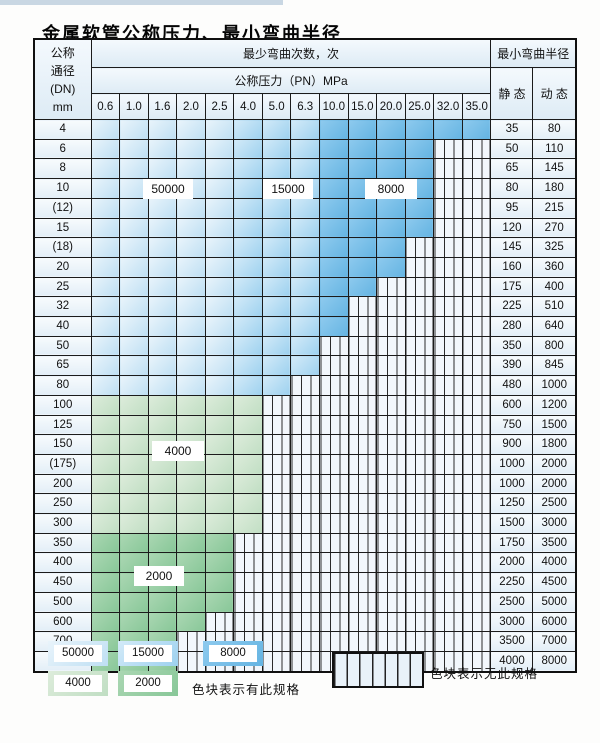  Describe the element at coordinates (554, 523) in the screenshot. I see `dynamic-cell: 3000` at that location.